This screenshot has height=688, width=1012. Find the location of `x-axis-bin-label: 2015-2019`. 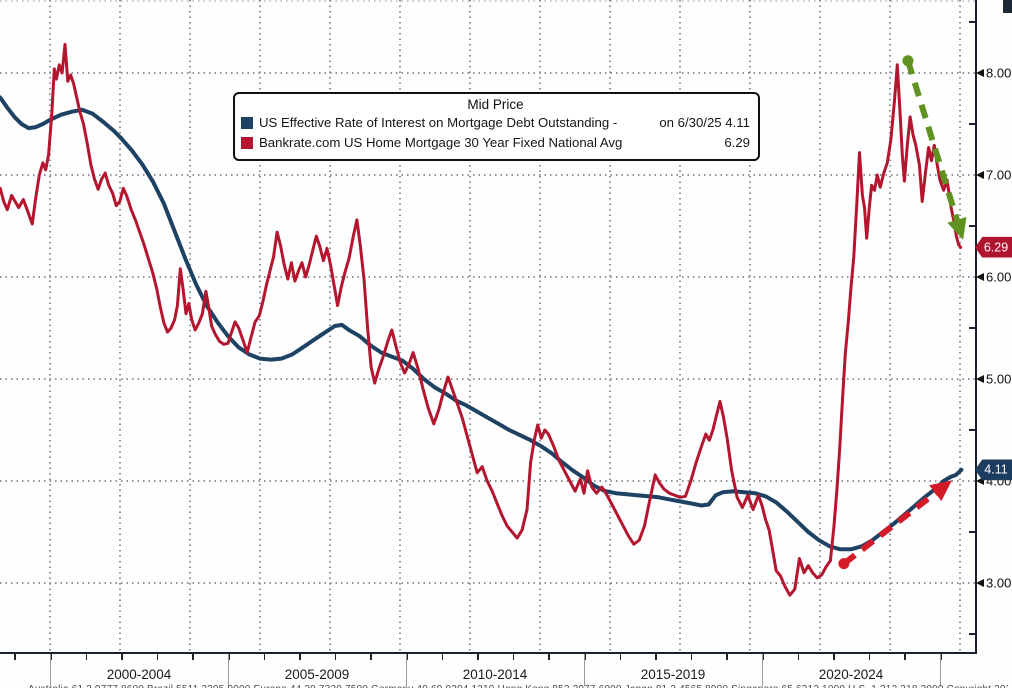

x-axis-bin-label: 2015-2019 is located at coordinates (673, 674).